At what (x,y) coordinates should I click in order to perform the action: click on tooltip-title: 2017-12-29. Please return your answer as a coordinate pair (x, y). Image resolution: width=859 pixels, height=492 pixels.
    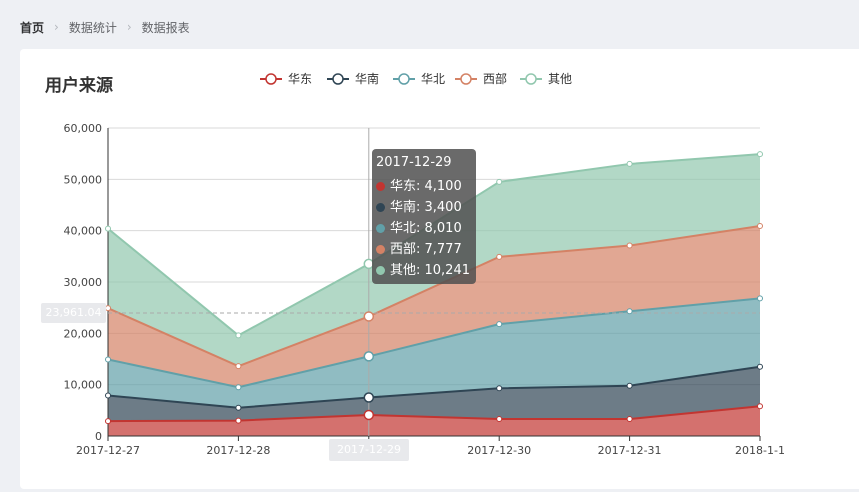
    Looking at the image, I should click on (414, 162).